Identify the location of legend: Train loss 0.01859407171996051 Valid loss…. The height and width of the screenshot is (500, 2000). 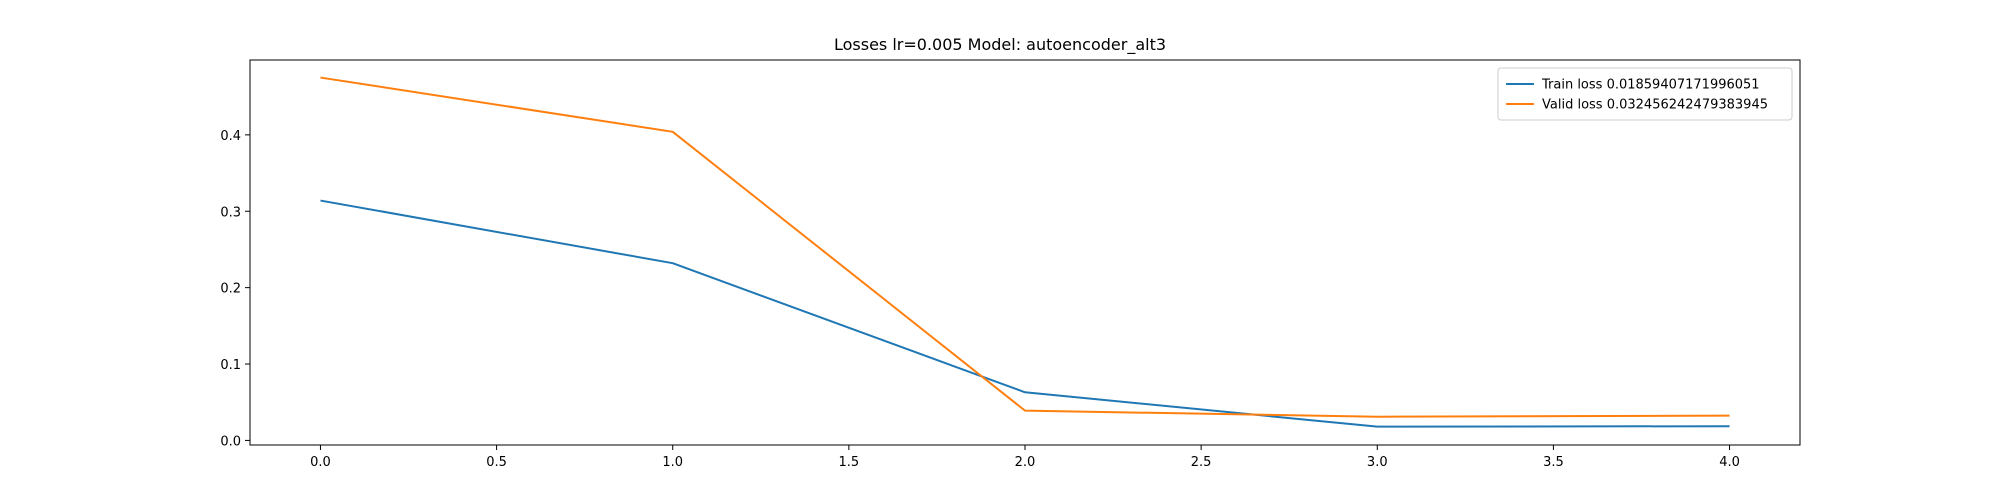
(1645, 94).